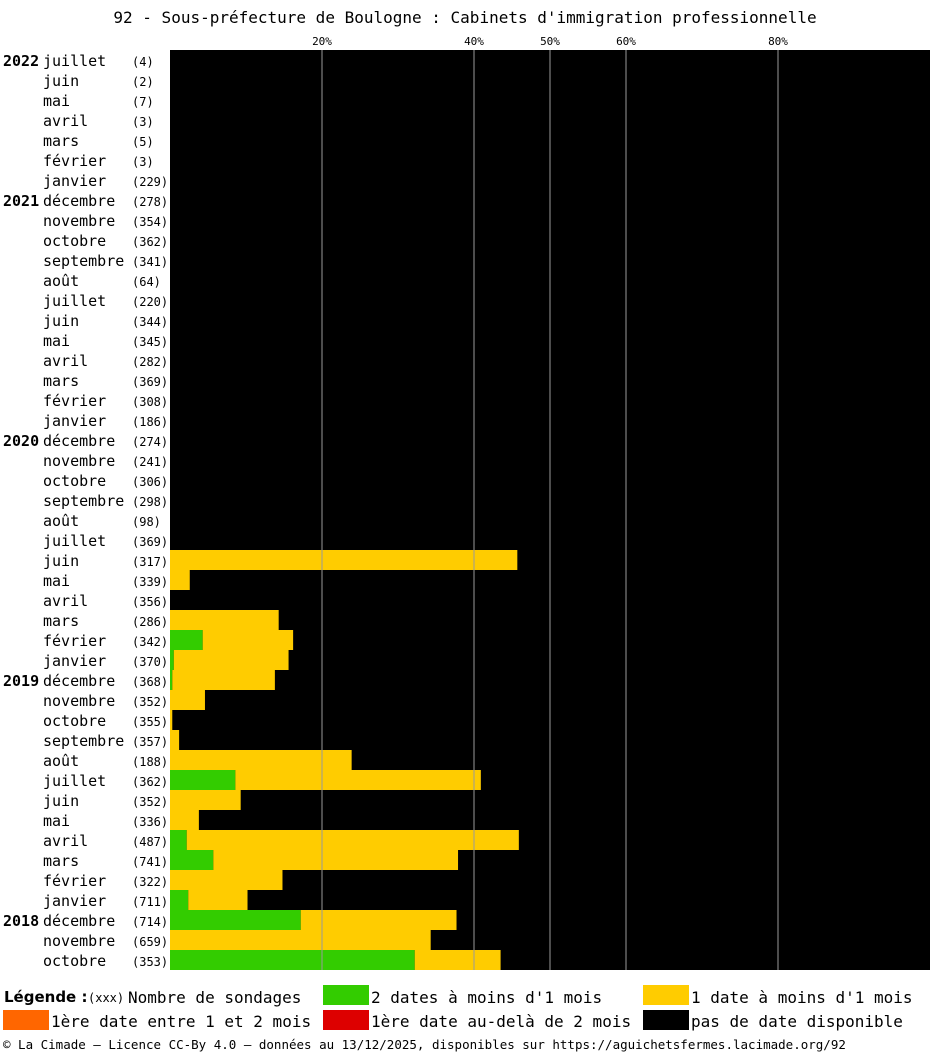 This screenshot has height=1055, width=930. What do you see at coordinates (143, 102) in the screenshot?
I see `count-label: (7)` at bounding box center [143, 102].